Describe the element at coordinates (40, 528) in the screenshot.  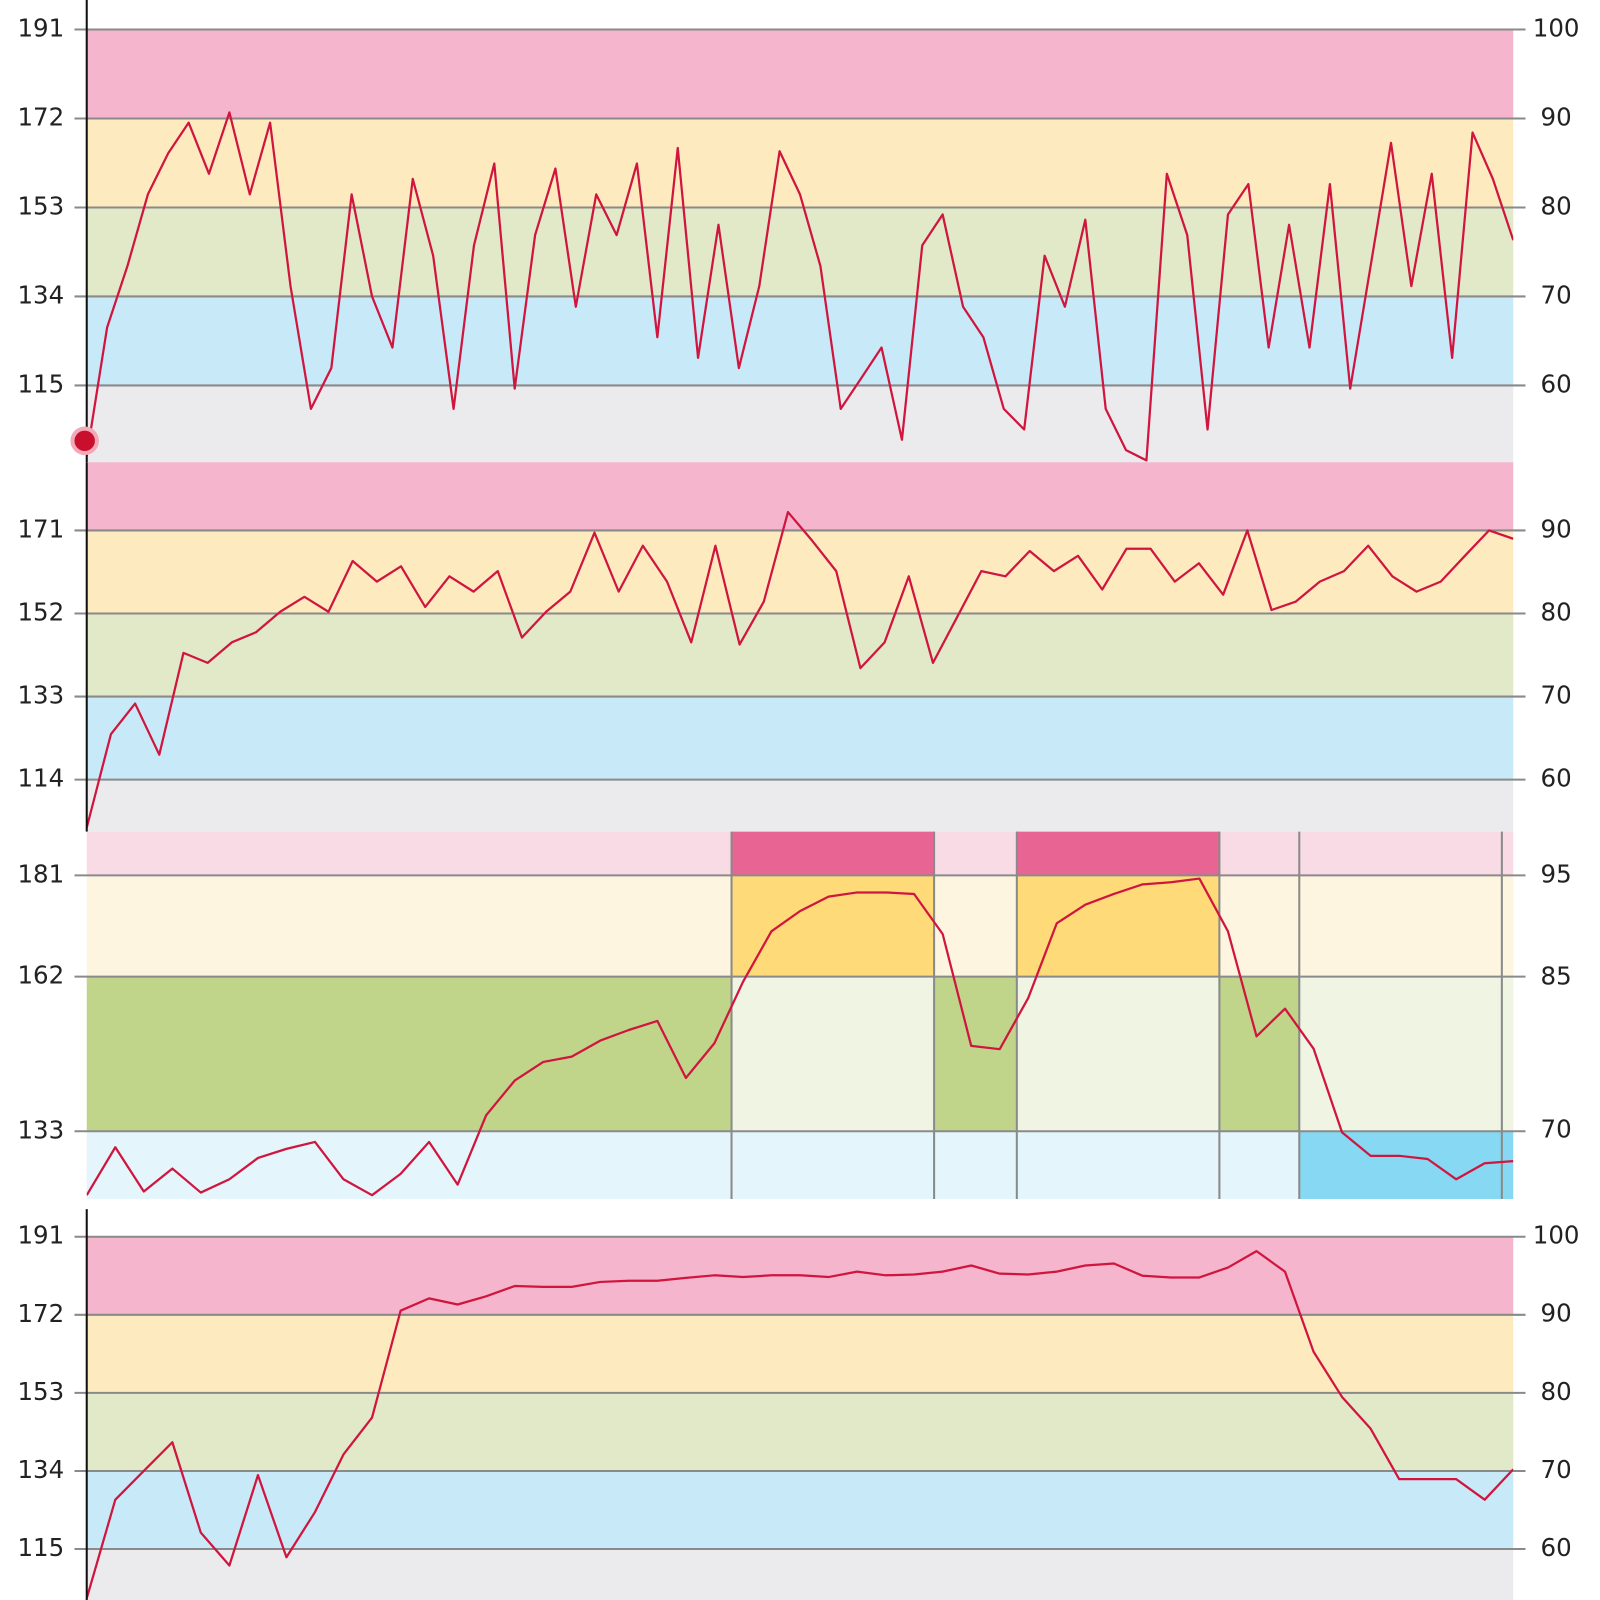
I see `y-tick-label: 171` at that location.